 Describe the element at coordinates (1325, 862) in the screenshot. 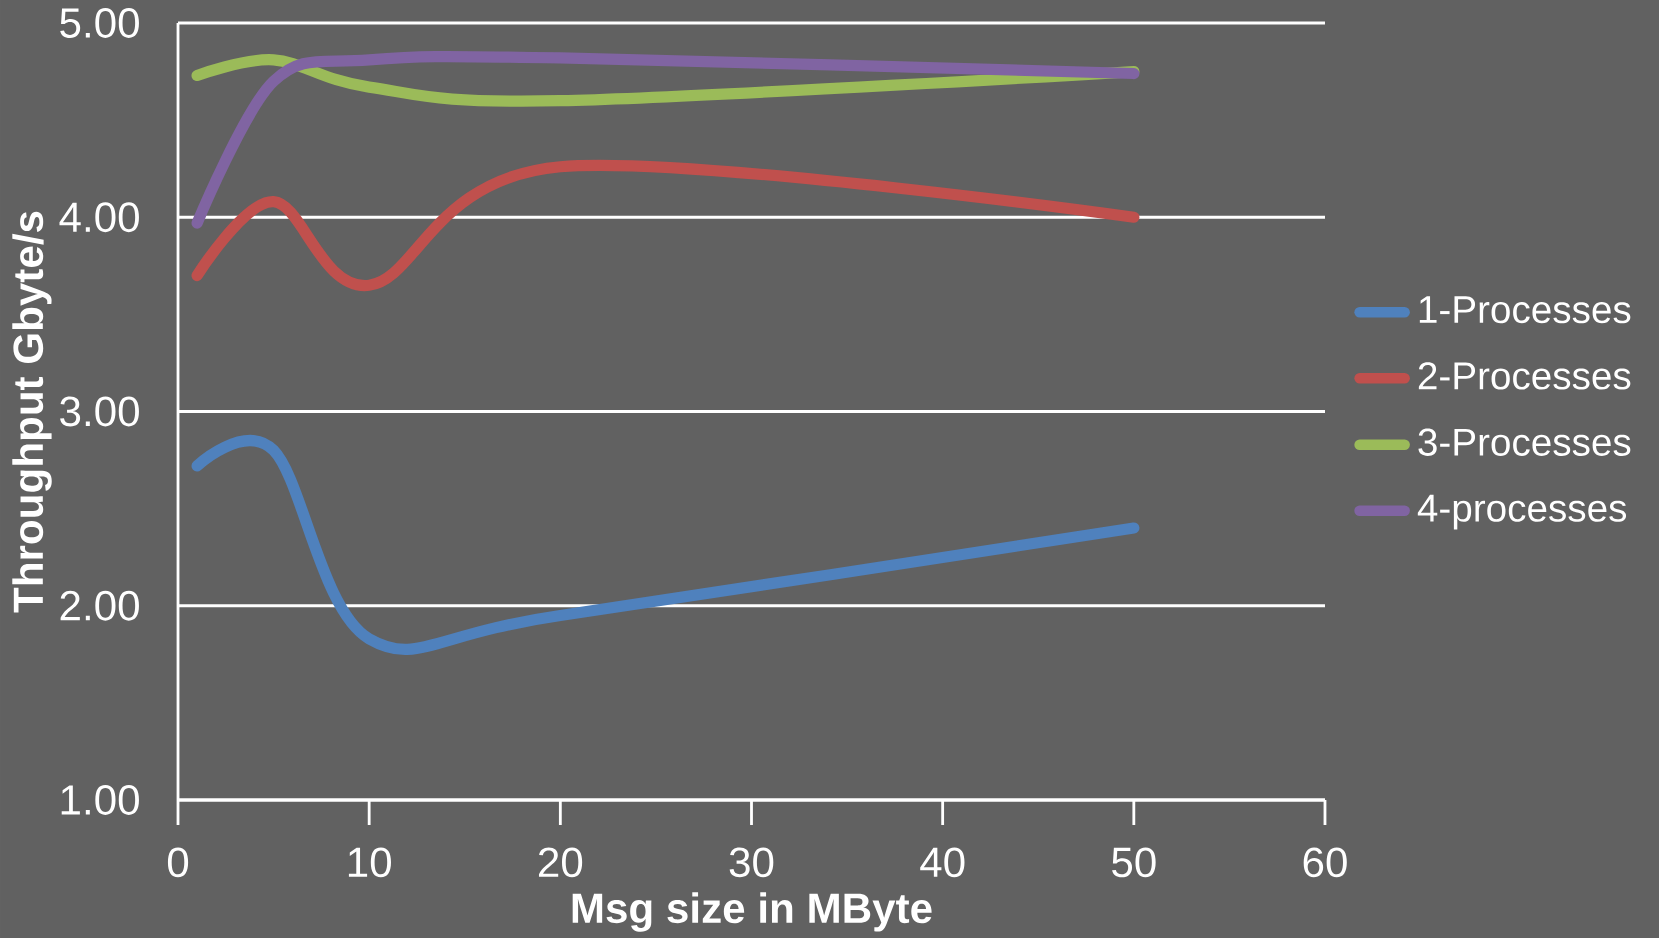

I see `x-tick-label: 60` at that location.